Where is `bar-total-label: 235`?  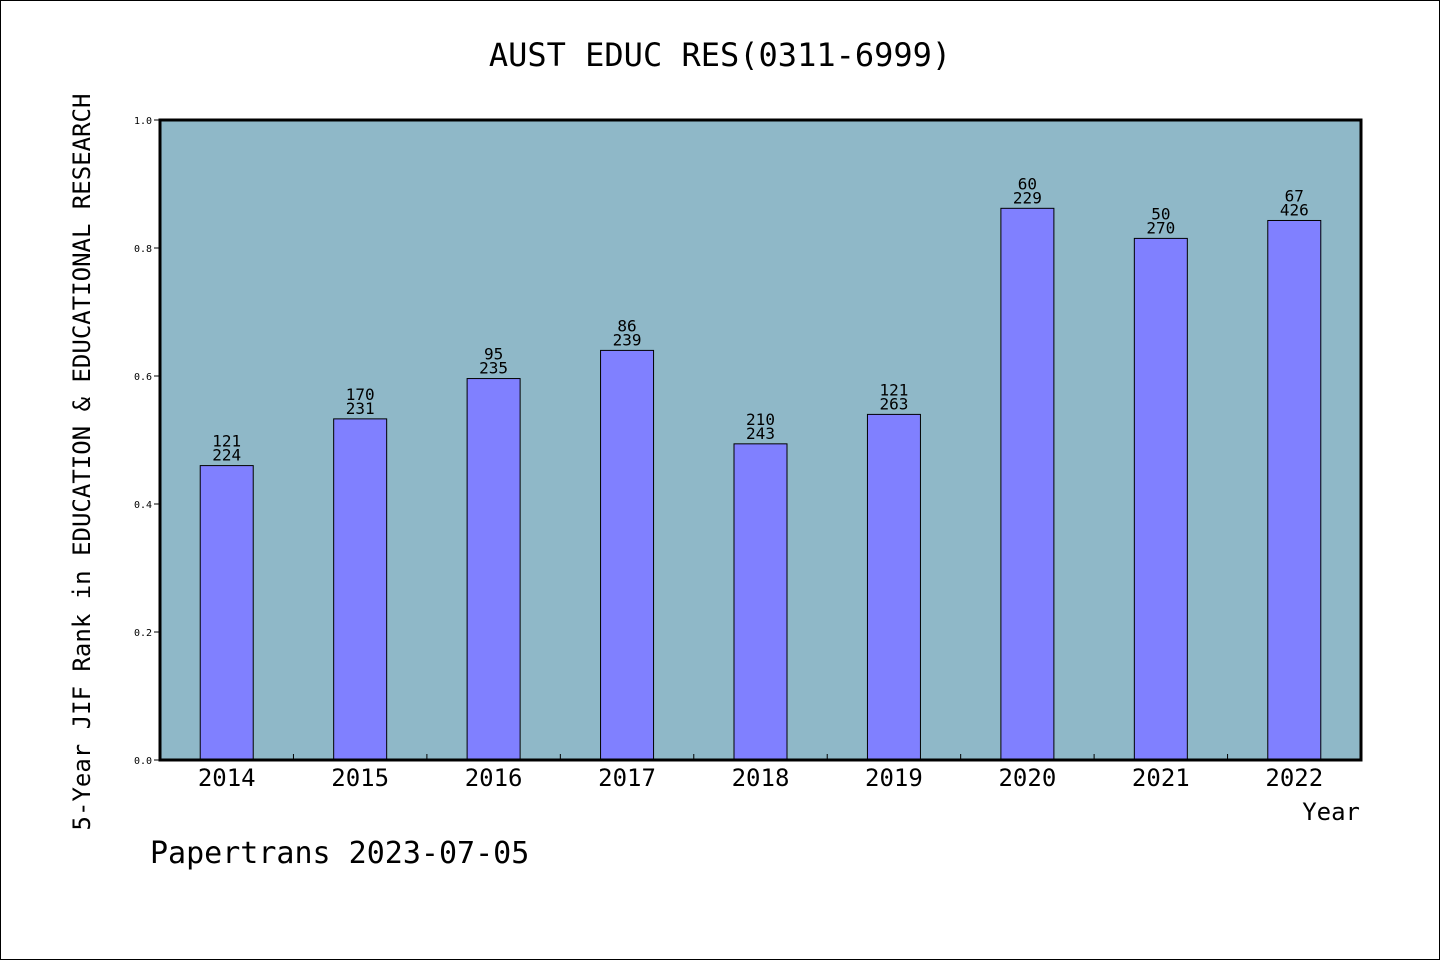 bar-total-label: 235 is located at coordinates (493, 368).